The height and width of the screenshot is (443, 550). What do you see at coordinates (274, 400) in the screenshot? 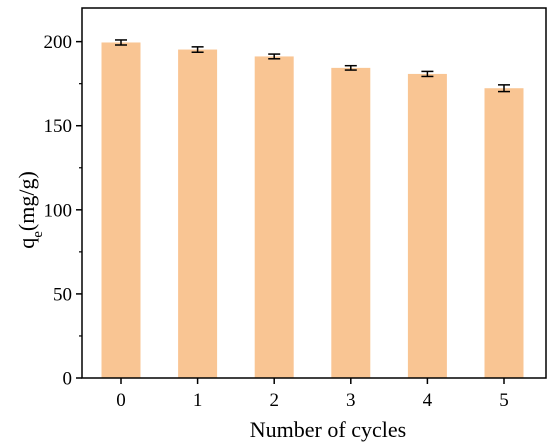
I see `x-tick-label-2: 2` at bounding box center [274, 400].